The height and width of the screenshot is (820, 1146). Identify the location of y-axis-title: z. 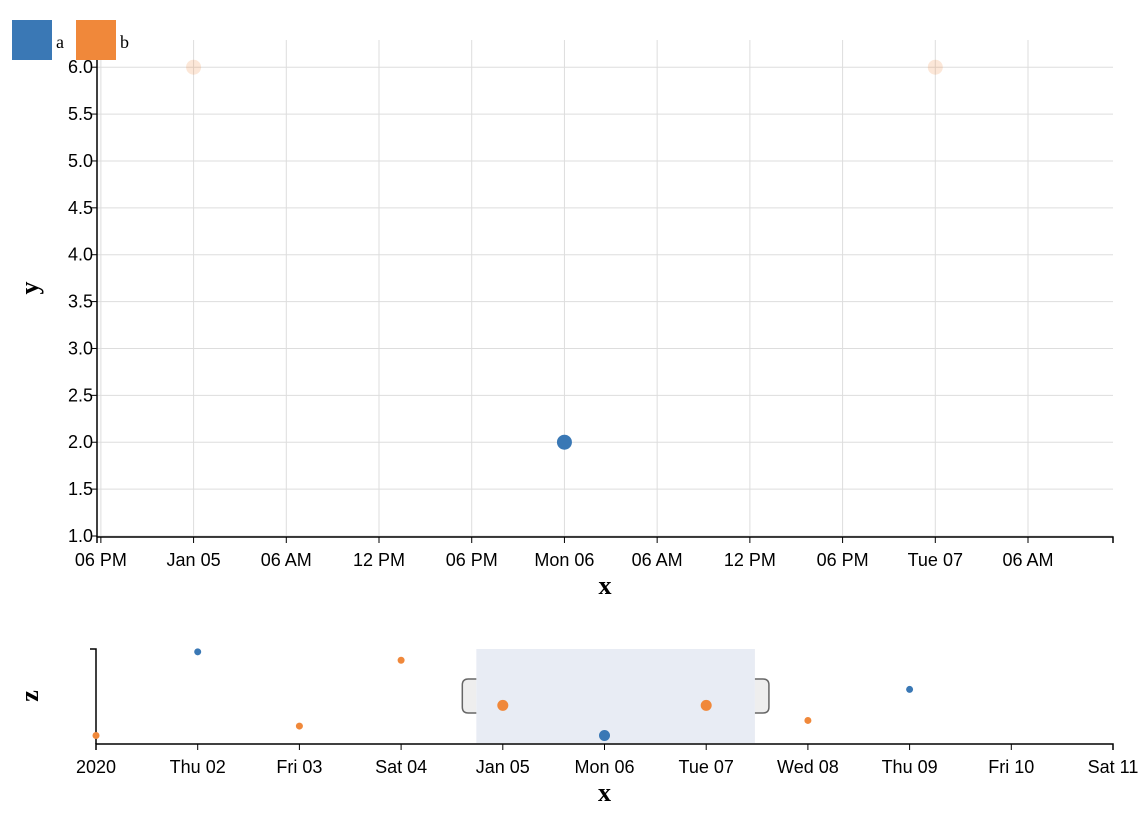
(29, 696).